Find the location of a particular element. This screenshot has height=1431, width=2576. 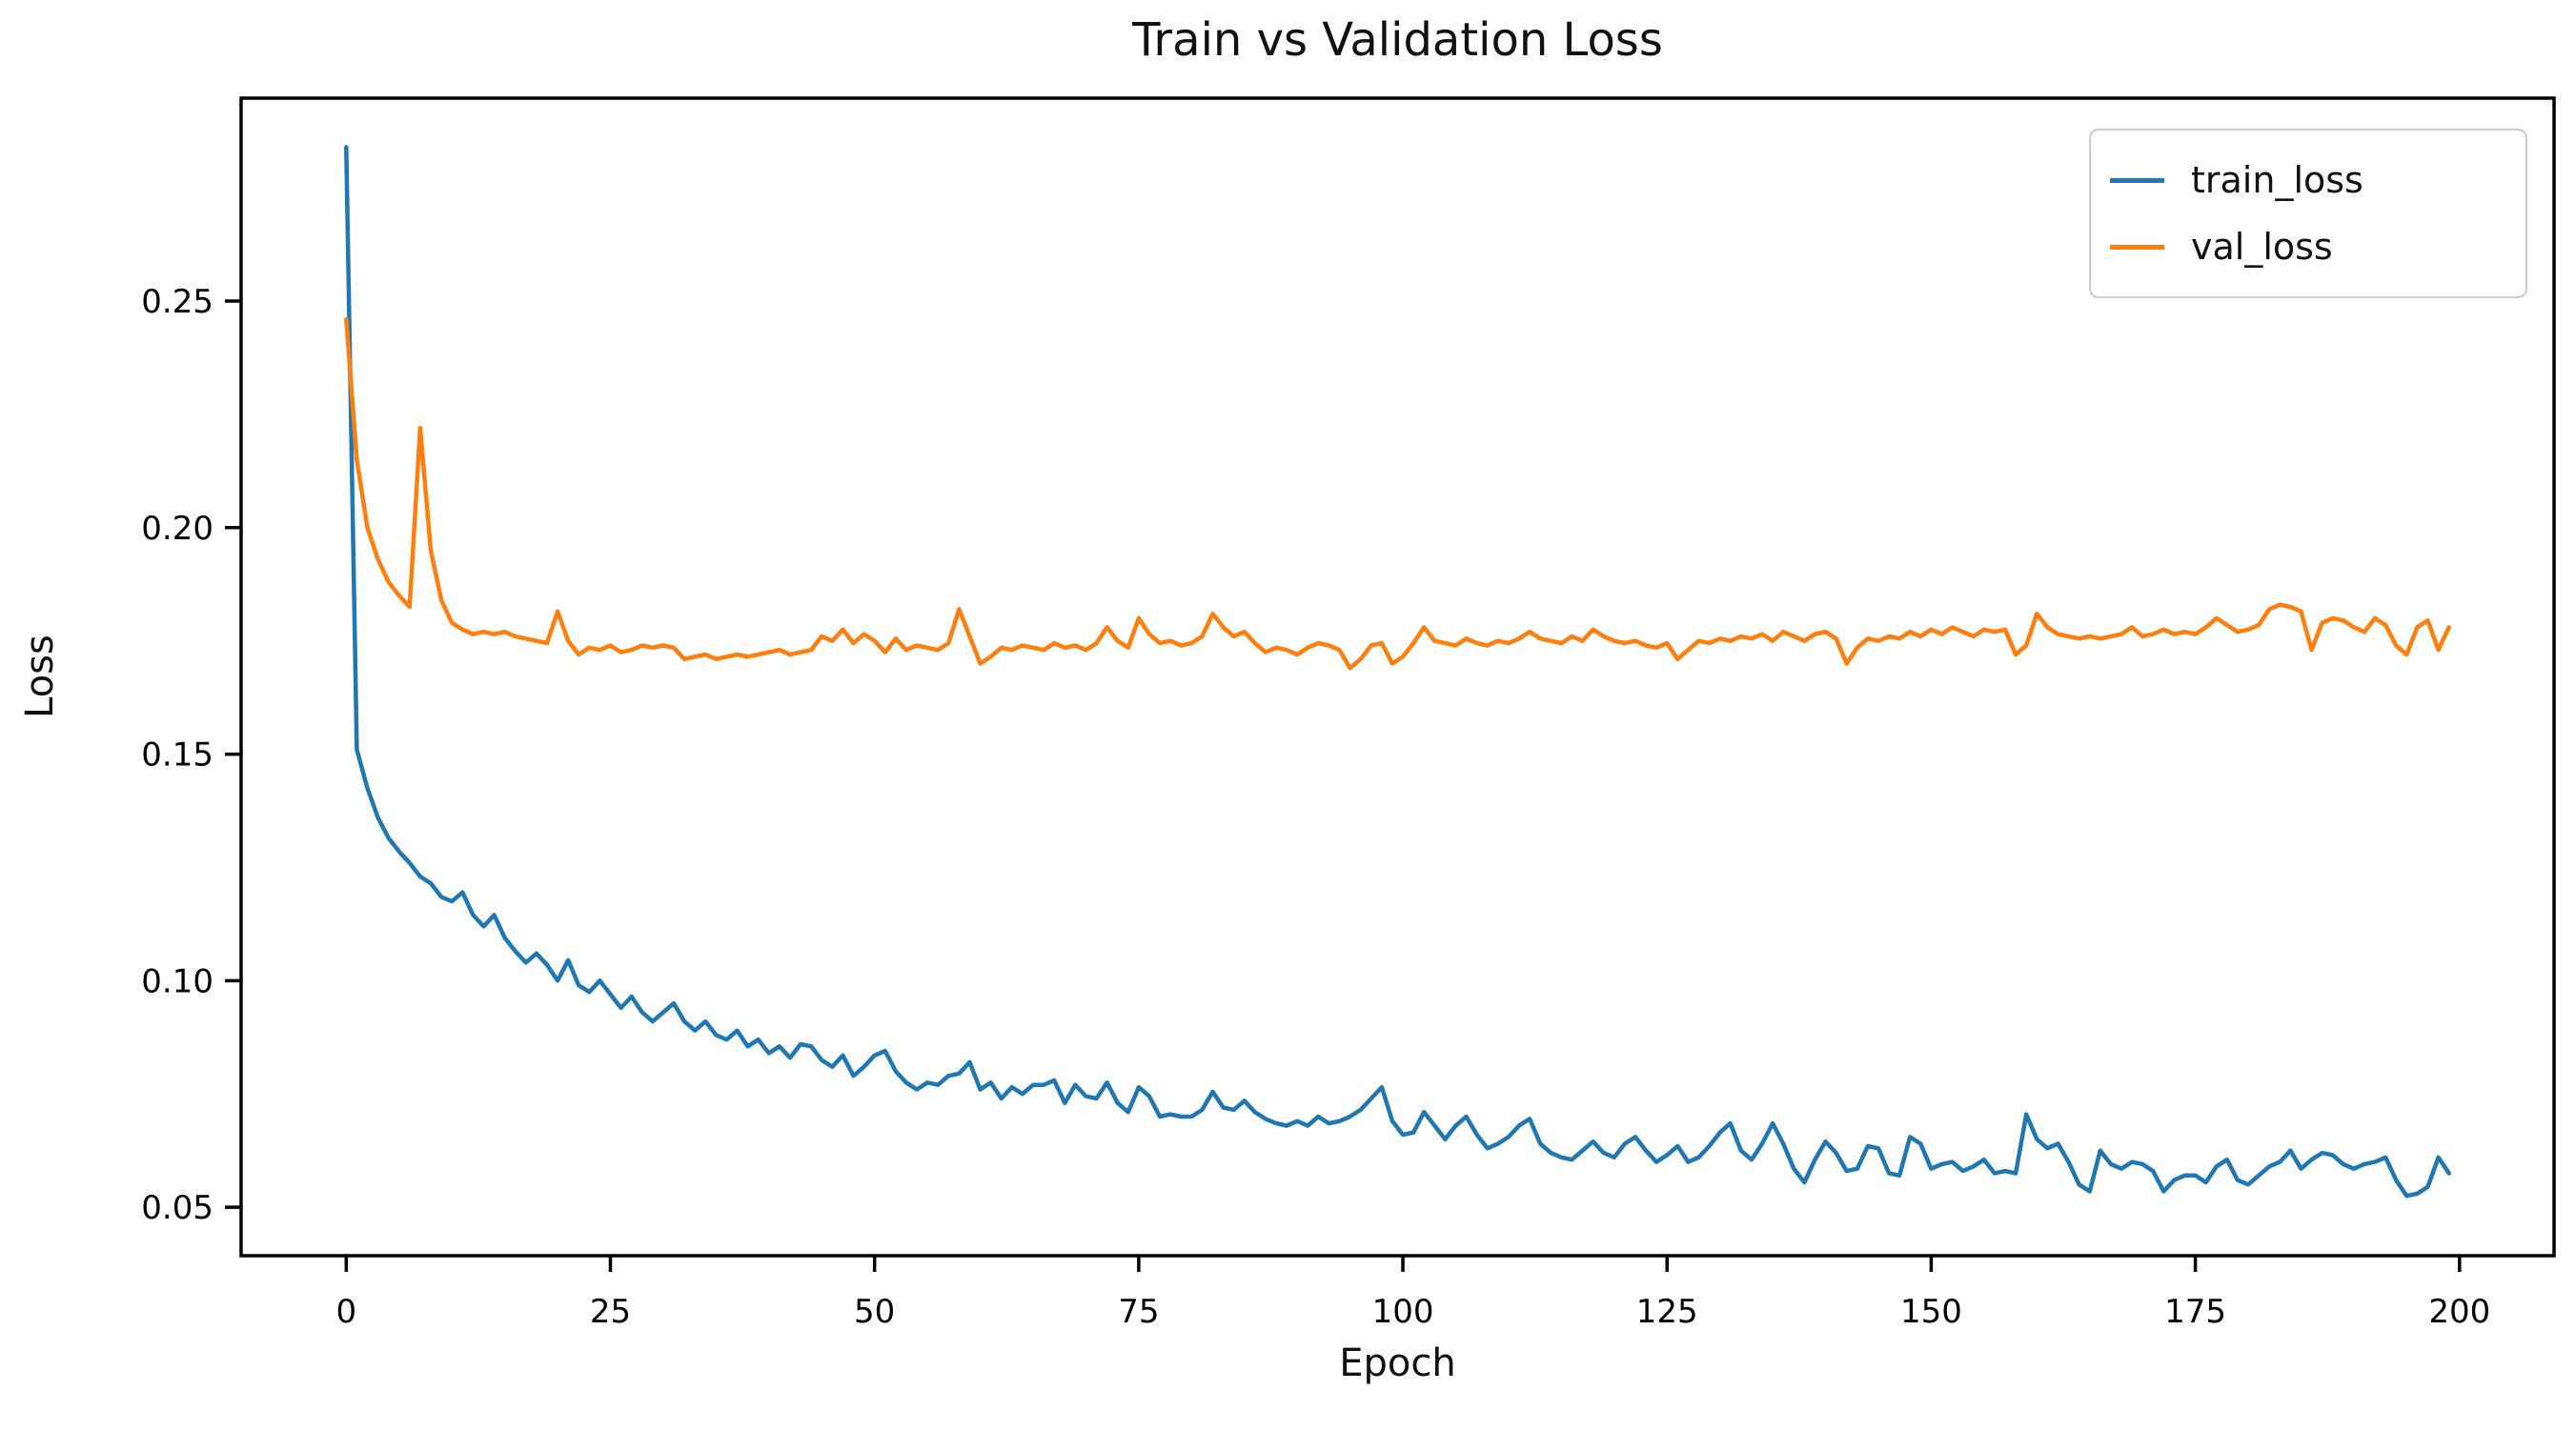

x-tick-label: 25 is located at coordinates (610, 1312).